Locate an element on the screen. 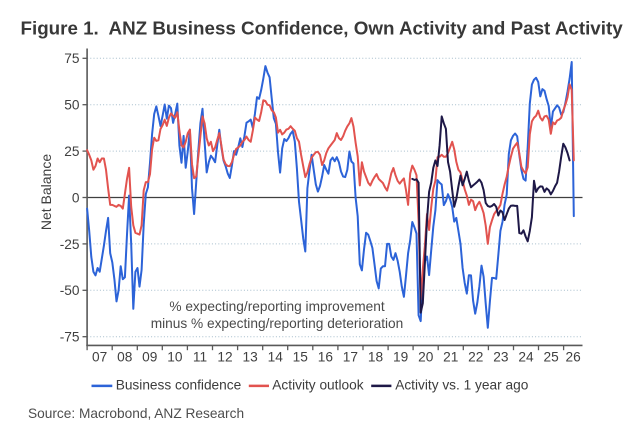  svg-text: 75 is located at coordinates (72, 58).